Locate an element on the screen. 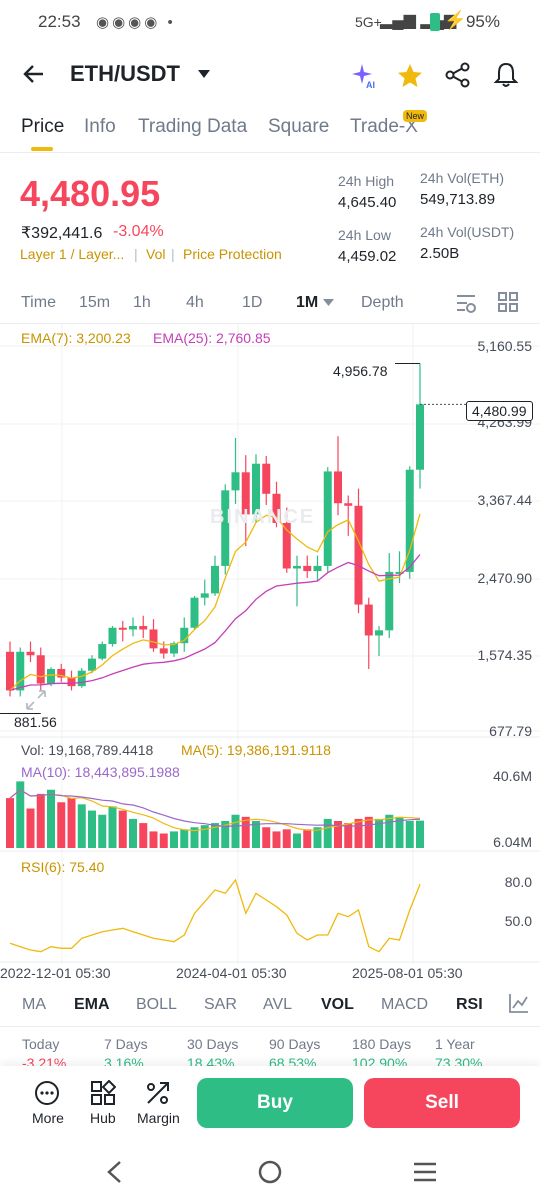 Image resolution: width=540 pixels, height=1200 pixels. tab-square: Square is located at coordinates (299, 126).